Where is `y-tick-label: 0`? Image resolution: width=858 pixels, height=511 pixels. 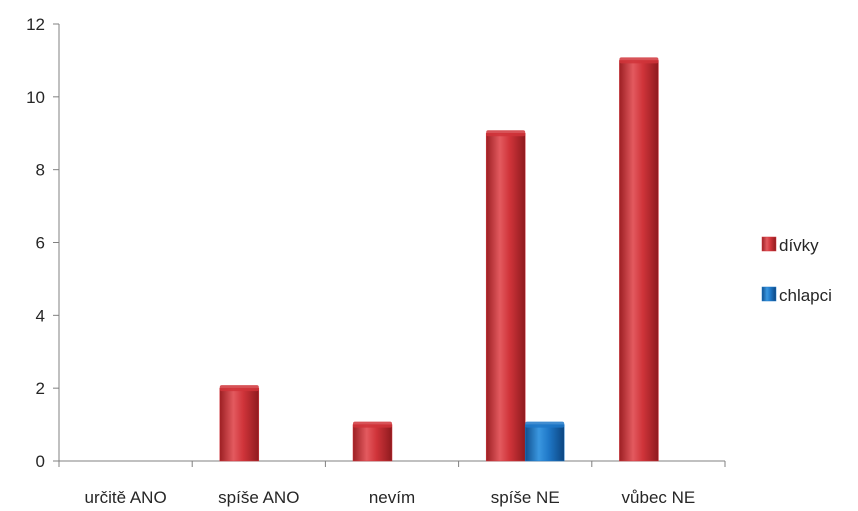 y-tick-label: 0 is located at coordinates (40, 461).